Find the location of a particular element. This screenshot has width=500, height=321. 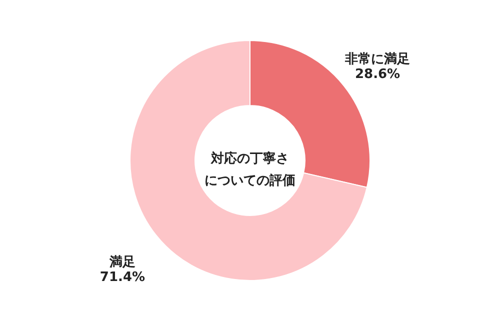

slice-label: 非常に満足 is located at coordinates (377, 59).